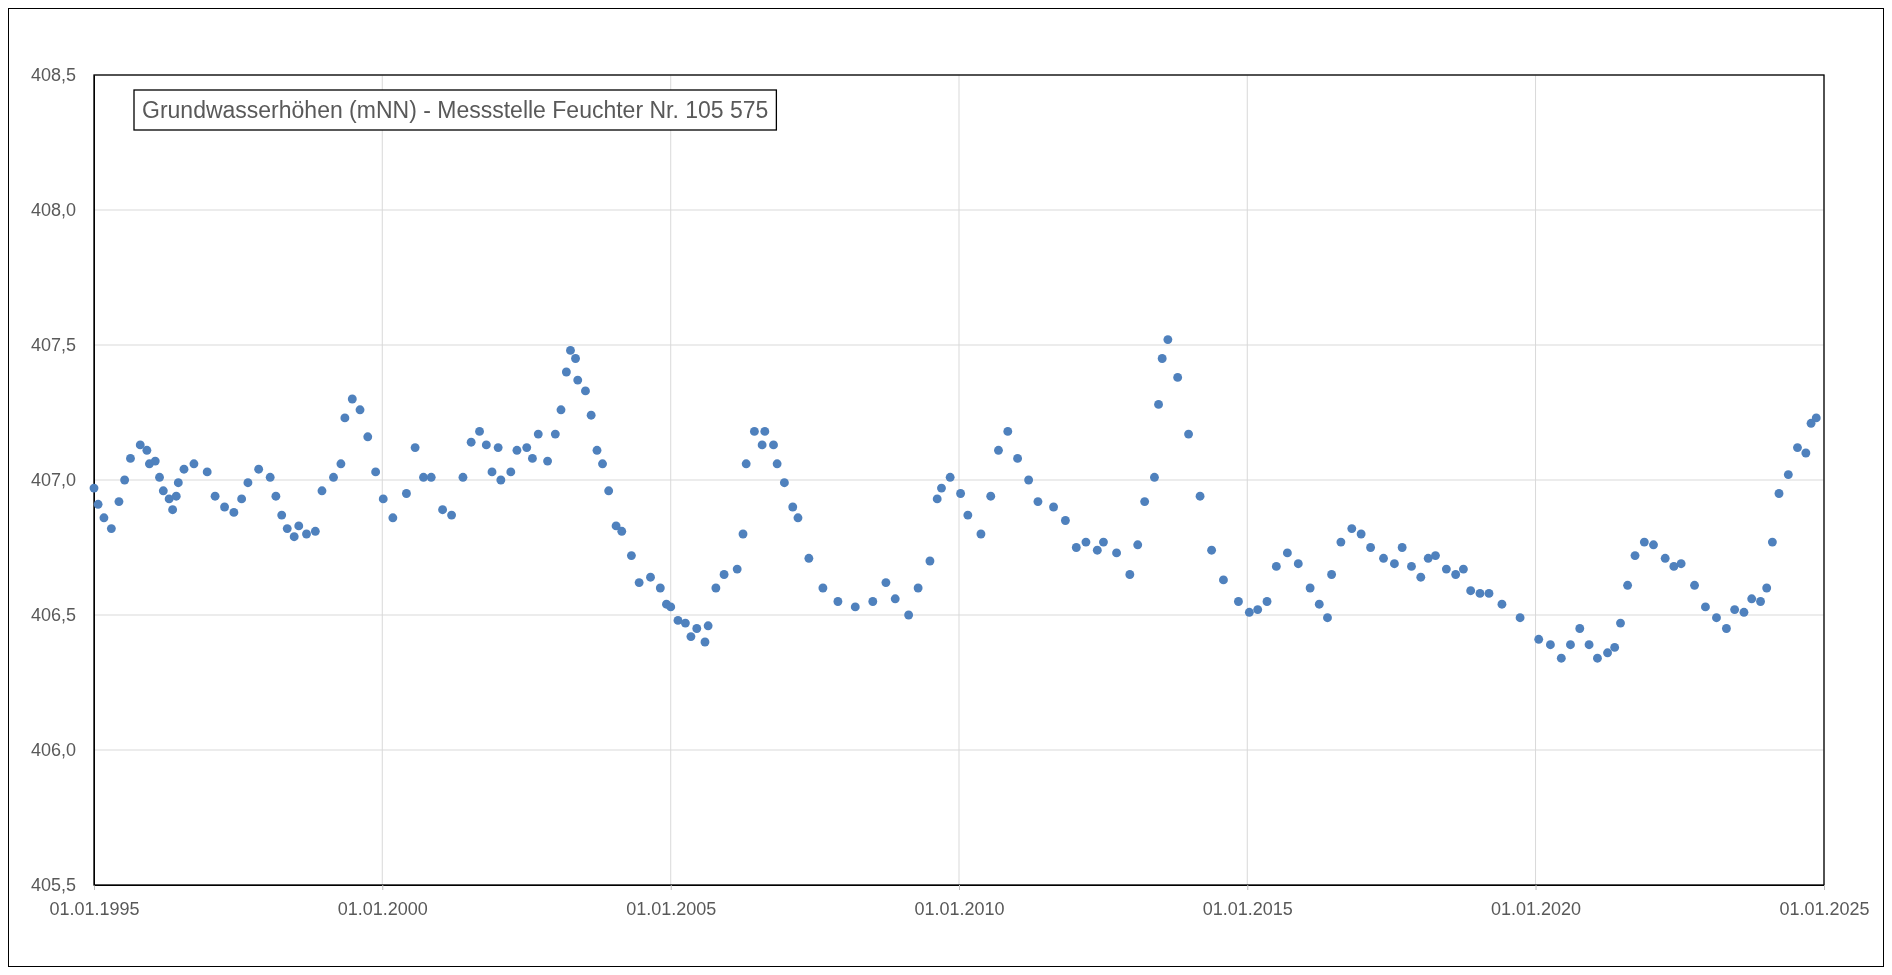  Describe the element at coordinates (959, 908) in the screenshot. I see `x-tick-label: 01.01.2010` at that location.